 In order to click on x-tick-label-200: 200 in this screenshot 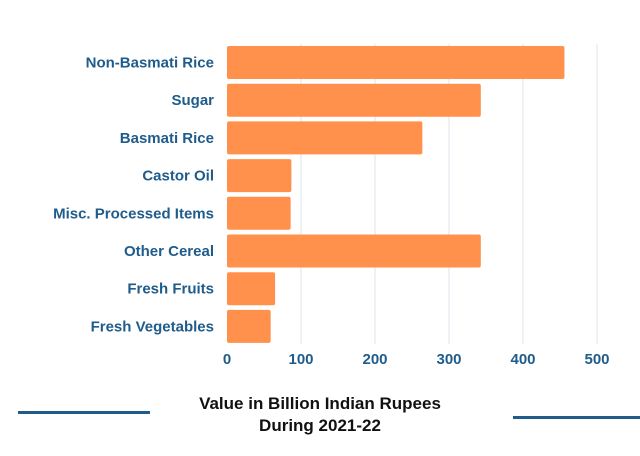, I will do `click(374, 359)`.